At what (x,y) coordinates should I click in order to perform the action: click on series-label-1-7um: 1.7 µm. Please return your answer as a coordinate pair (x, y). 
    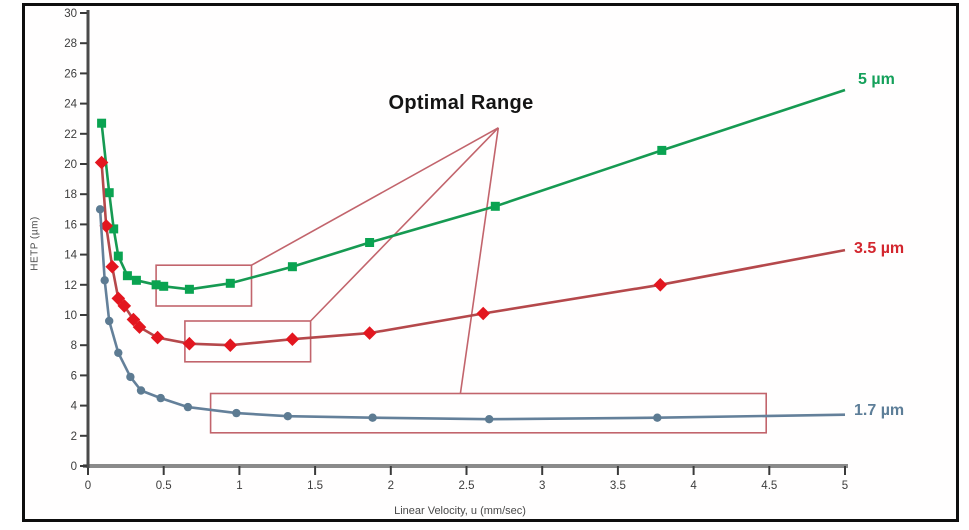
    Looking at the image, I should click on (879, 410).